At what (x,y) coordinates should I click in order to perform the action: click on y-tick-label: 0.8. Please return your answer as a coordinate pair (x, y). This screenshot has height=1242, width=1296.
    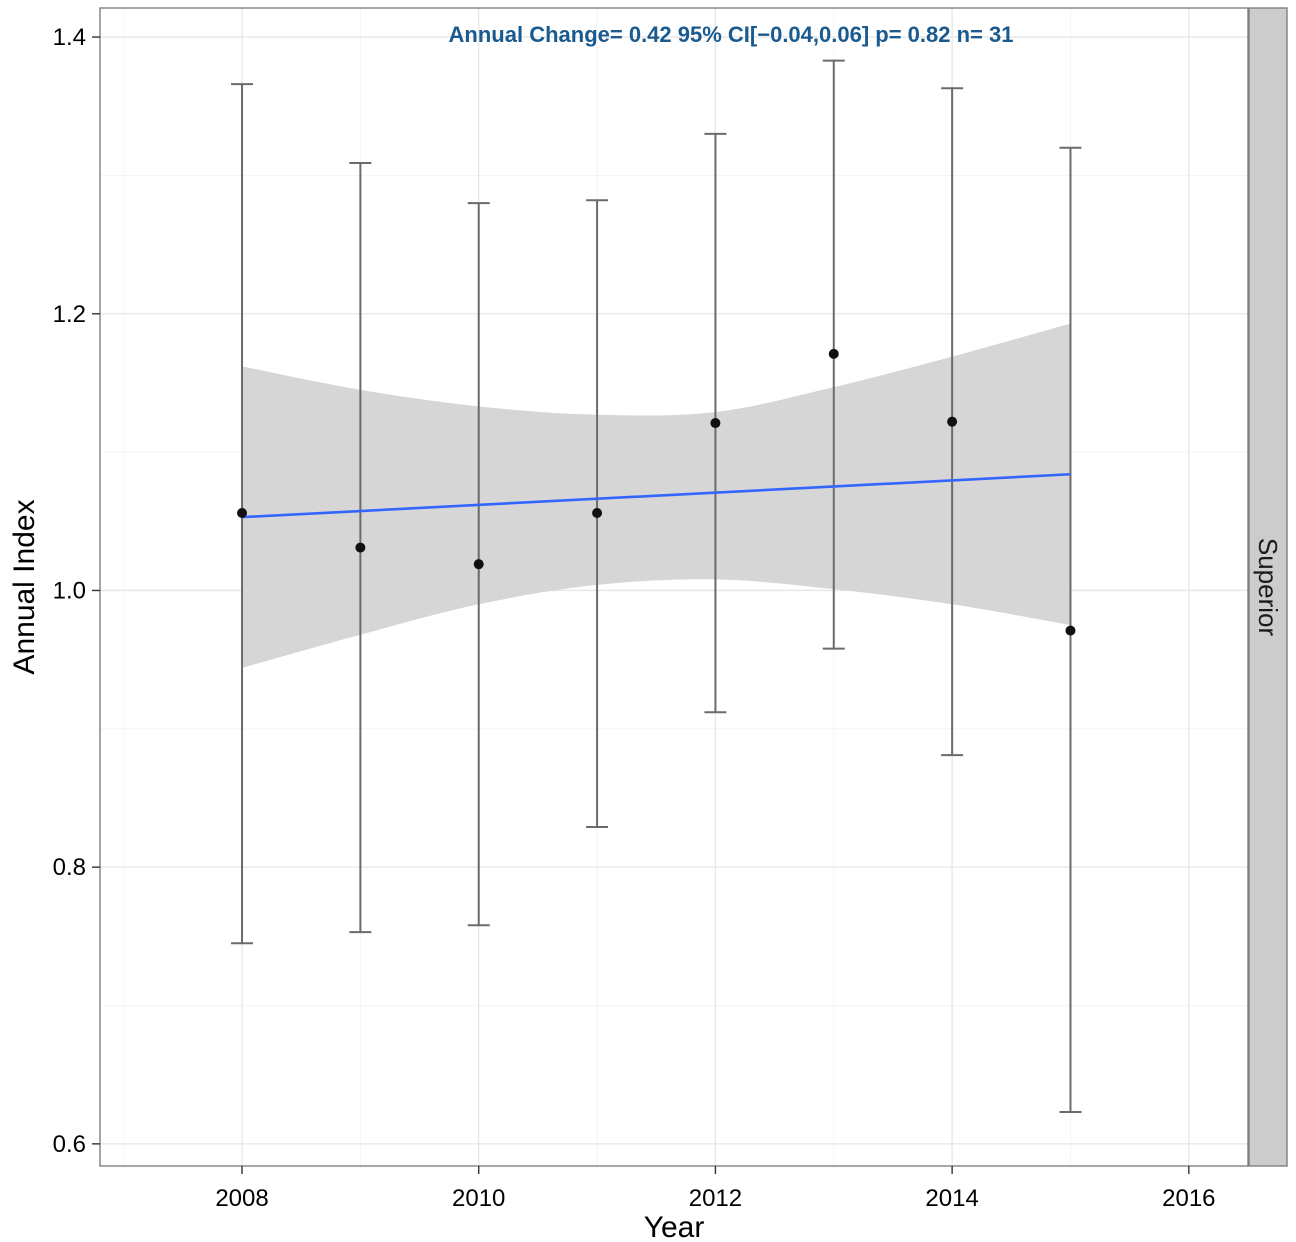
    Looking at the image, I should click on (69, 867).